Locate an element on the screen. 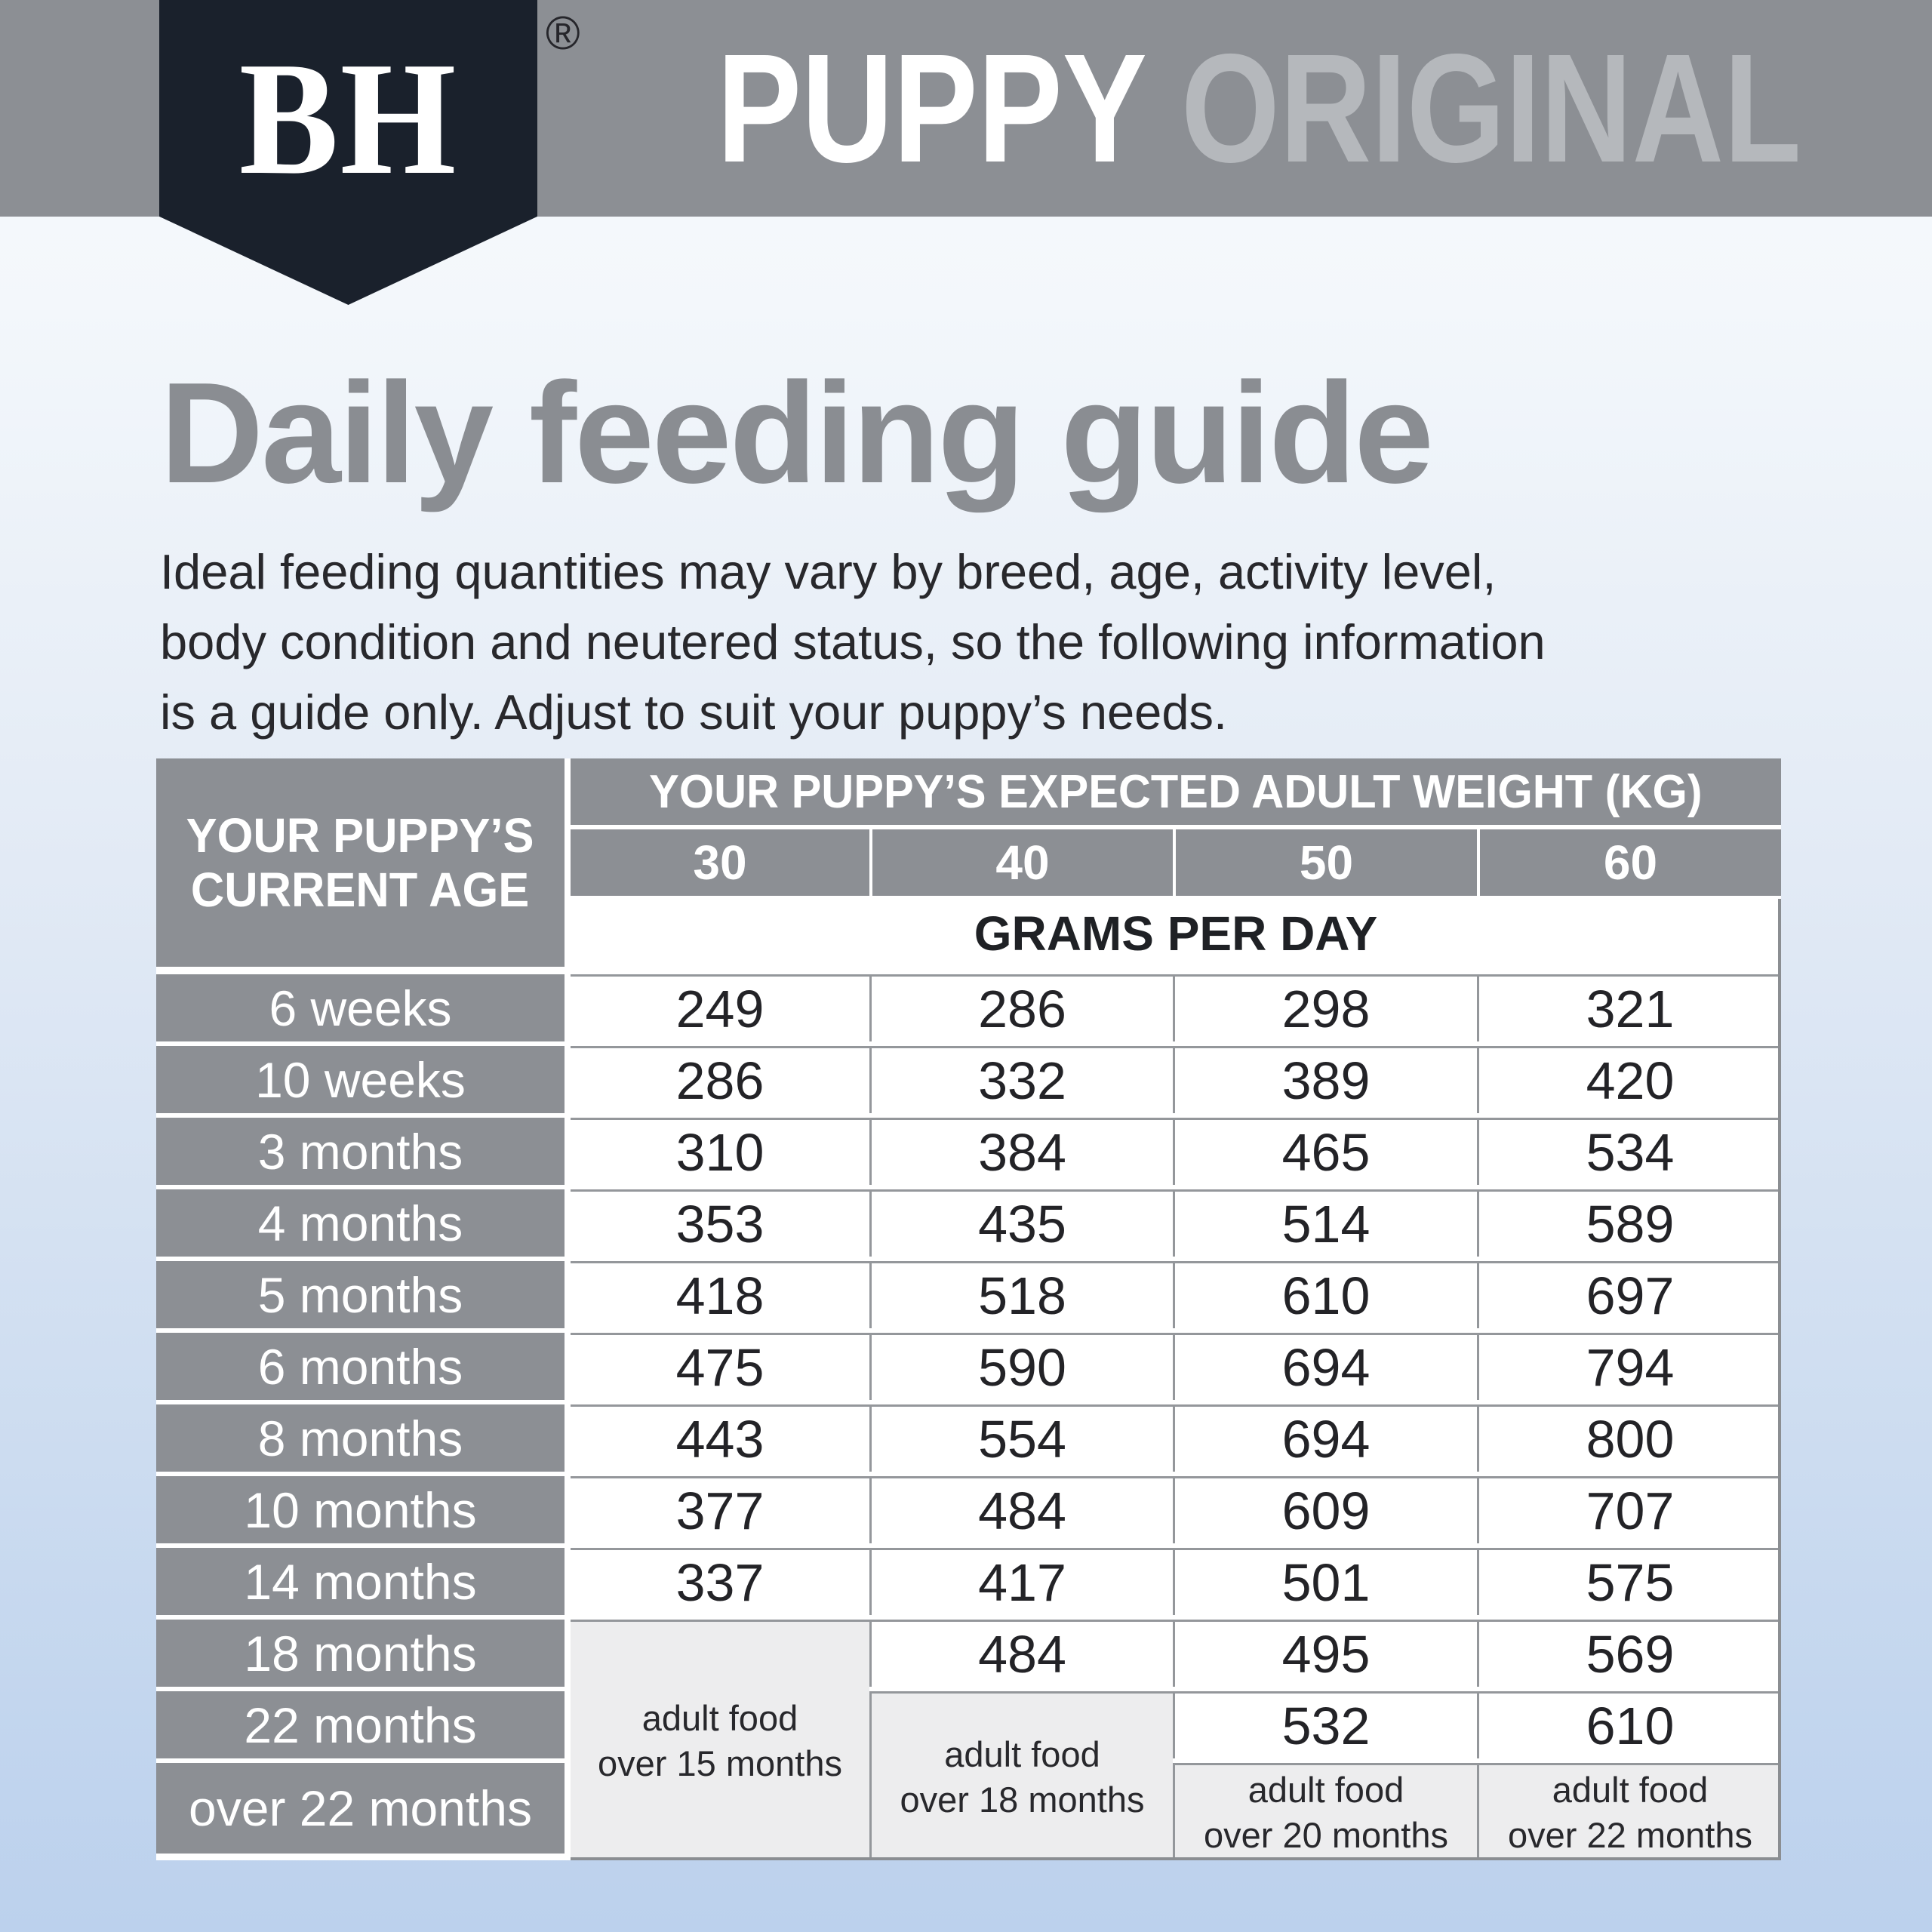 The image size is (1932, 1932). age-cell: 14 months is located at coordinates (360, 1581).